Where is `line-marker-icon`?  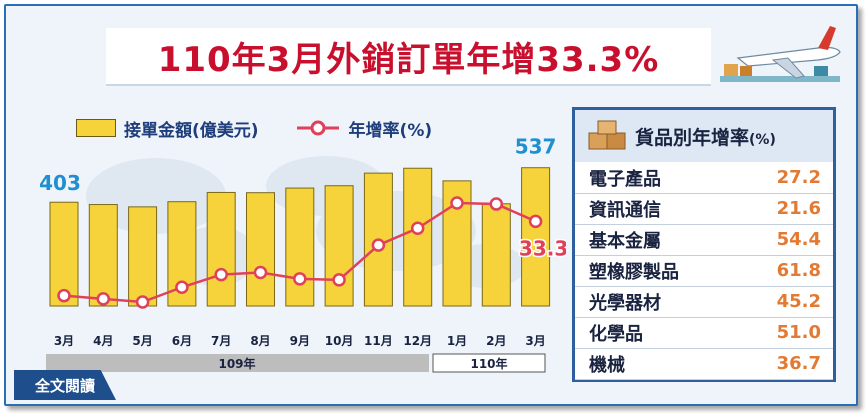
line-marker-icon is located at coordinates (317, 128).